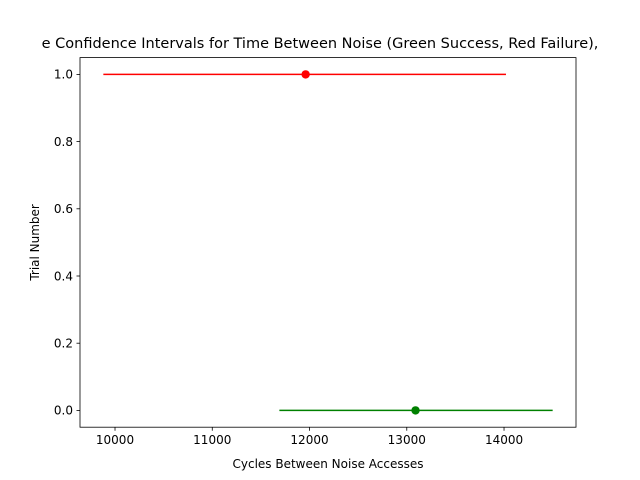 Image resolution: width=640 pixels, height=480 pixels. What do you see at coordinates (212, 440) in the screenshot?
I see `x-tick-label: 11000` at bounding box center [212, 440].